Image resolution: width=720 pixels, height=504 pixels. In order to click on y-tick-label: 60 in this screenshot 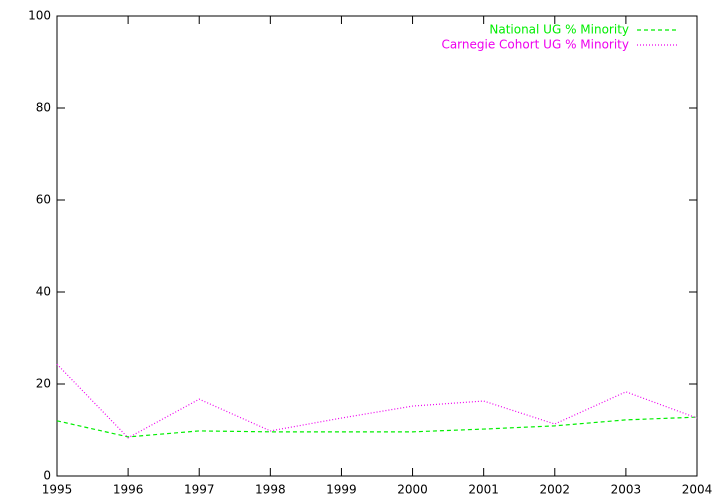, I will do `click(43, 200)`.